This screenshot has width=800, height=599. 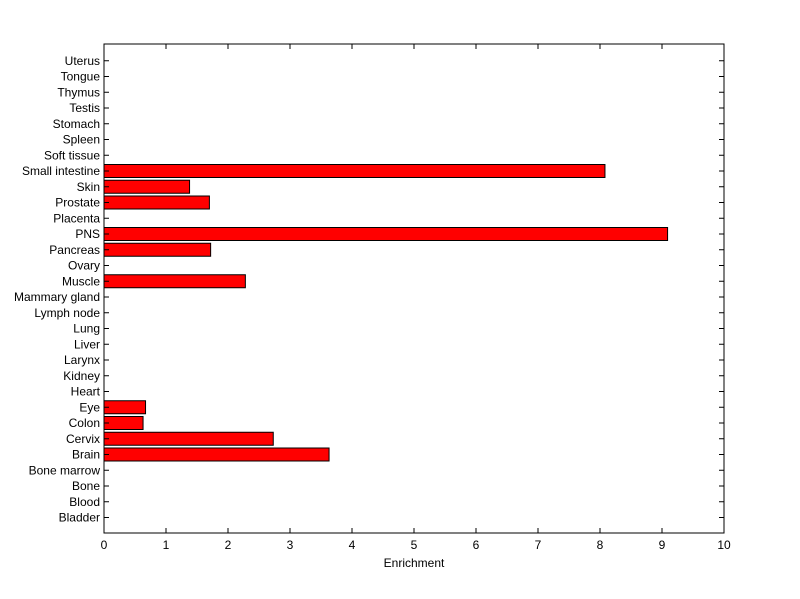 What do you see at coordinates (84, 266) in the screenshot?
I see `y-tick-label-ovary: Ovary` at bounding box center [84, 266].